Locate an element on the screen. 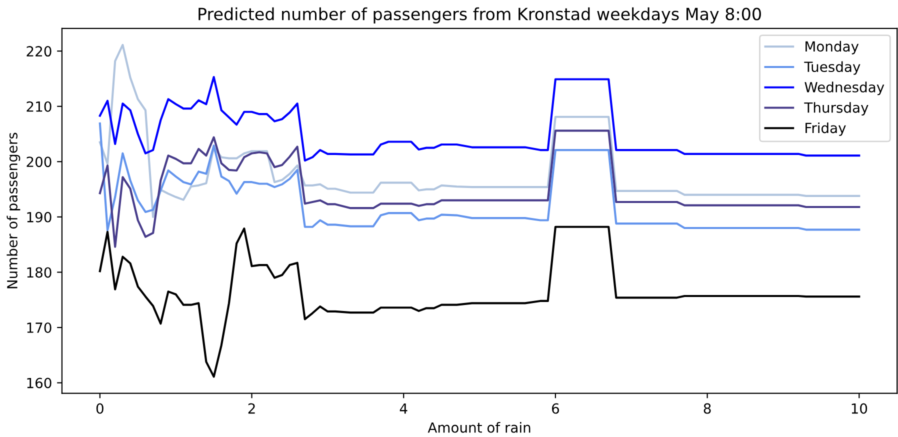  y-tick-label: 200 is located at coordinates (39, 162).